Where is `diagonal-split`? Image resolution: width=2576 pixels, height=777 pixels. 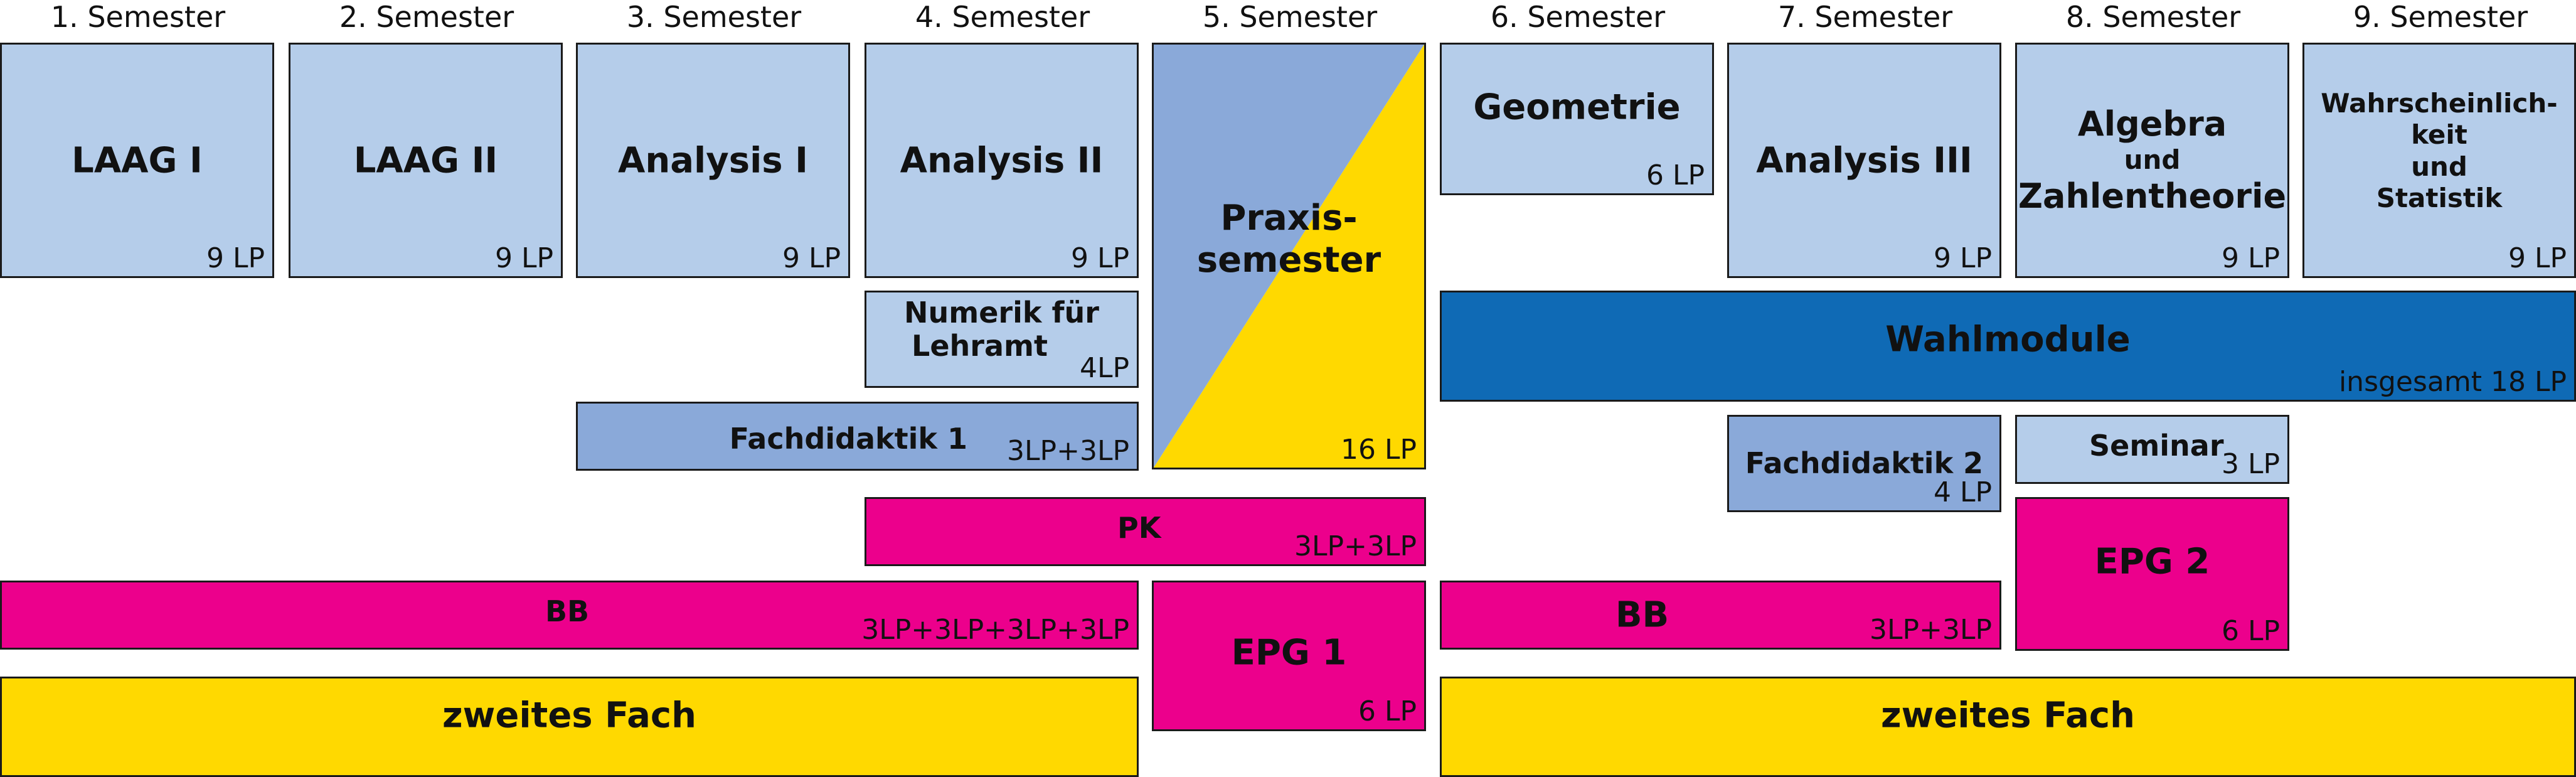 diagonal-split is located at coordinates (1289, 256).